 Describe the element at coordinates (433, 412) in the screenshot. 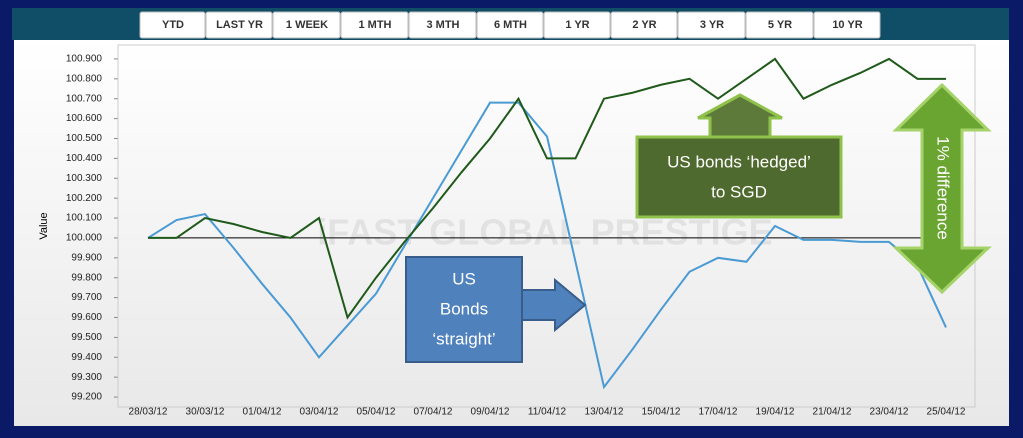

I see `x-tick-label: 07/04/12` at that location.